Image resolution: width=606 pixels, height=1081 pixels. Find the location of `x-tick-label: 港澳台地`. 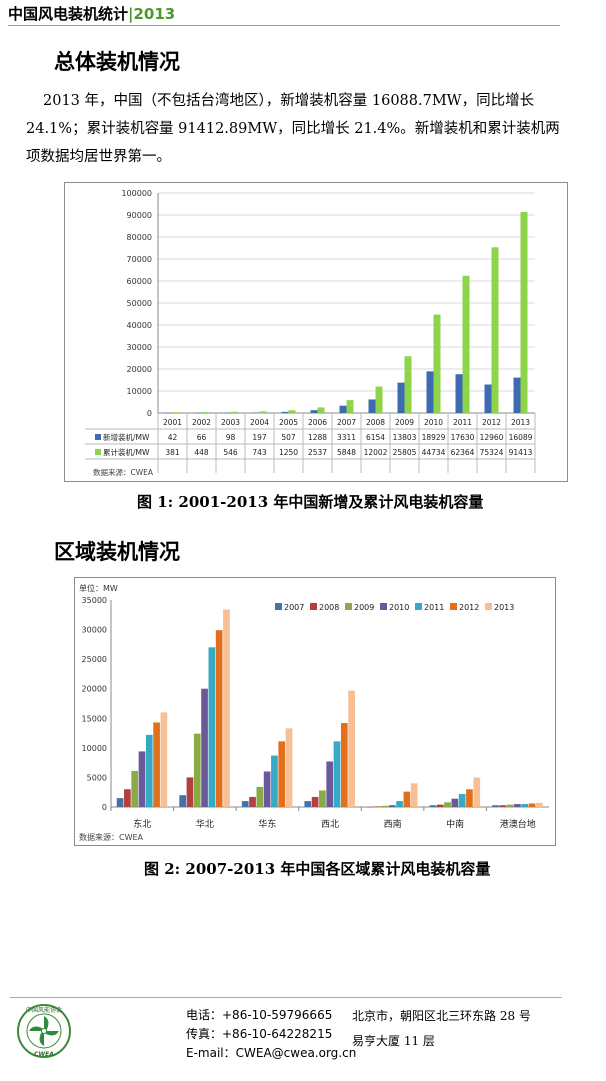

x-tick-label: 港澳台地 is located at coordinates (518, 824).